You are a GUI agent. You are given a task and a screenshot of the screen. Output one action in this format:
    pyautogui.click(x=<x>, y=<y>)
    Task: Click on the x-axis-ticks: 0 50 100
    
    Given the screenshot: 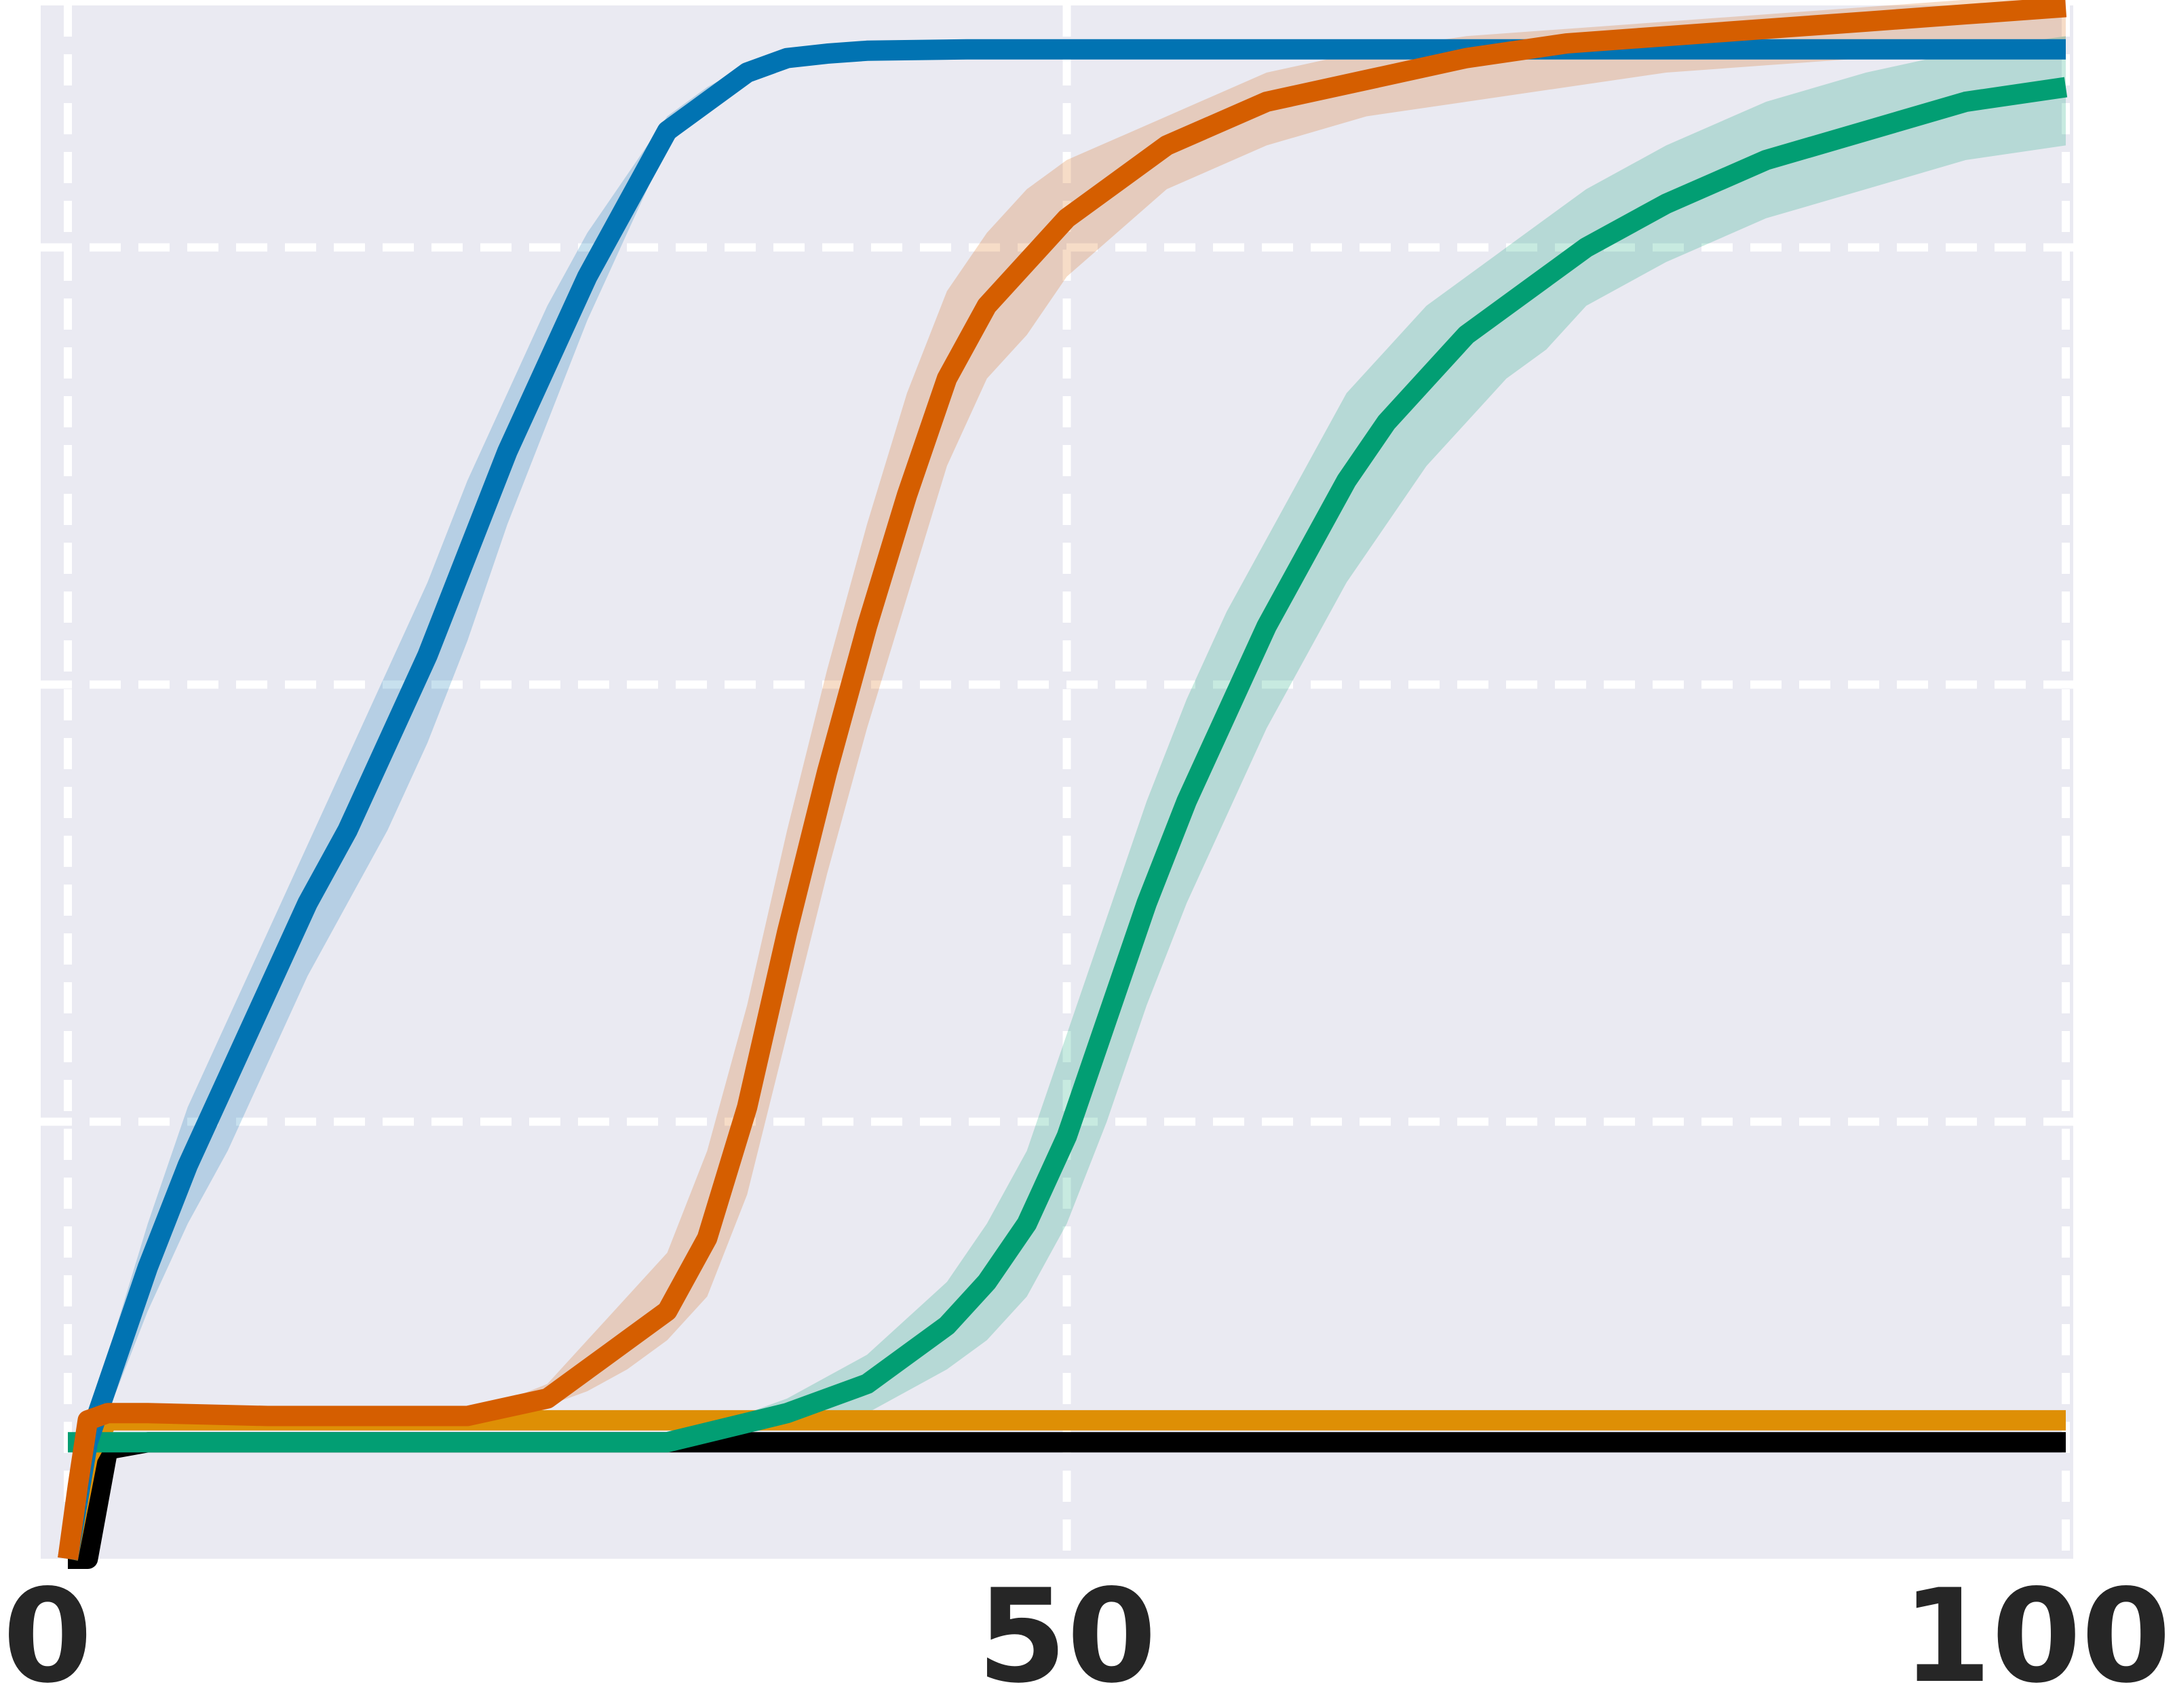 What is the action you would take?
    pyautogui.click(x=1087, y=1634)
    